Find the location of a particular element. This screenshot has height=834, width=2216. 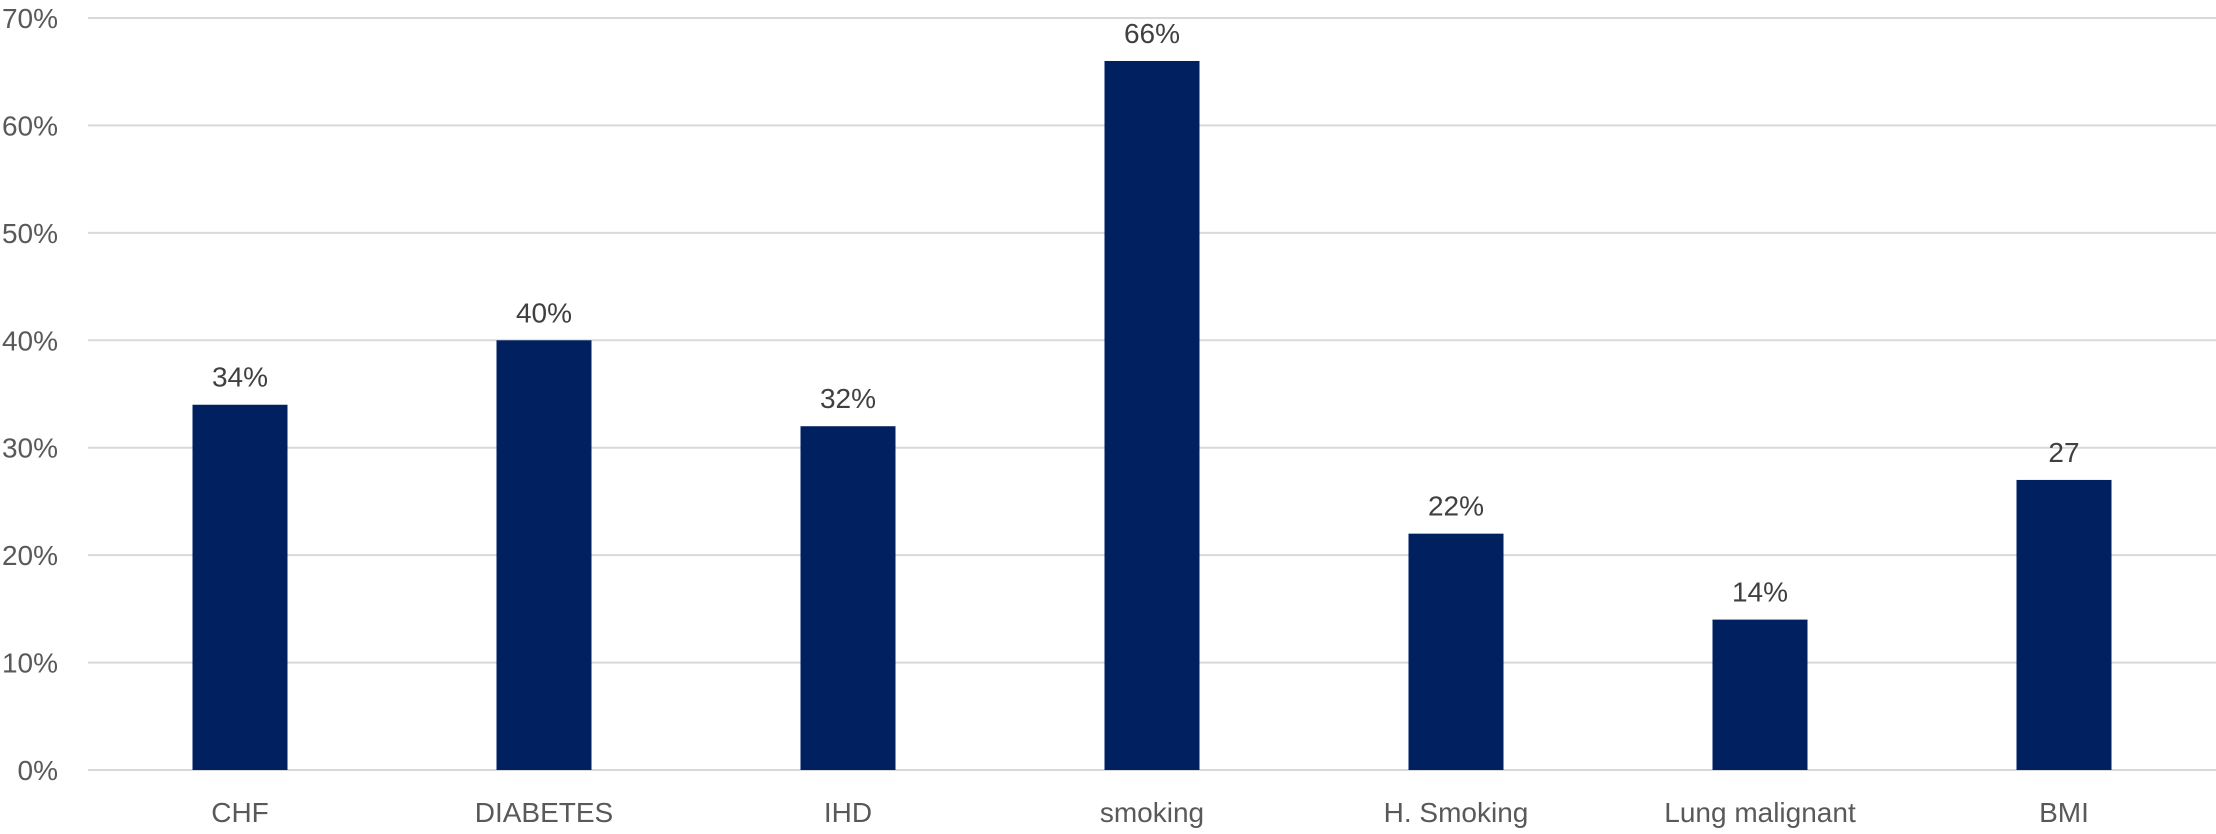

y-tick-label: 10% is located at coordinates (30, 663).